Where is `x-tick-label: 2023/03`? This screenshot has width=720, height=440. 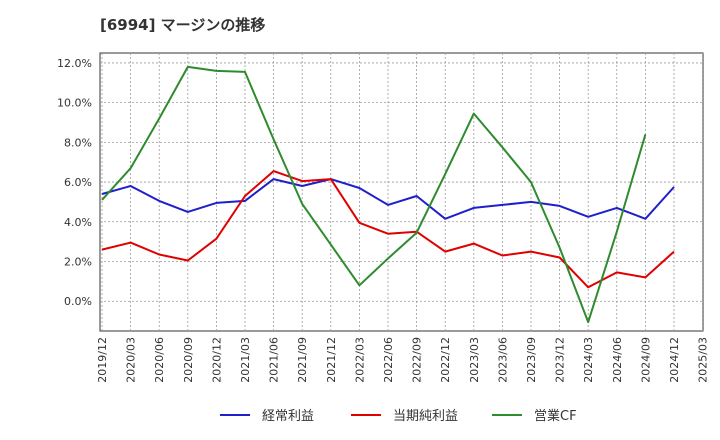
x-tick-label: 2023/03 is located at coordinates (474, 360).